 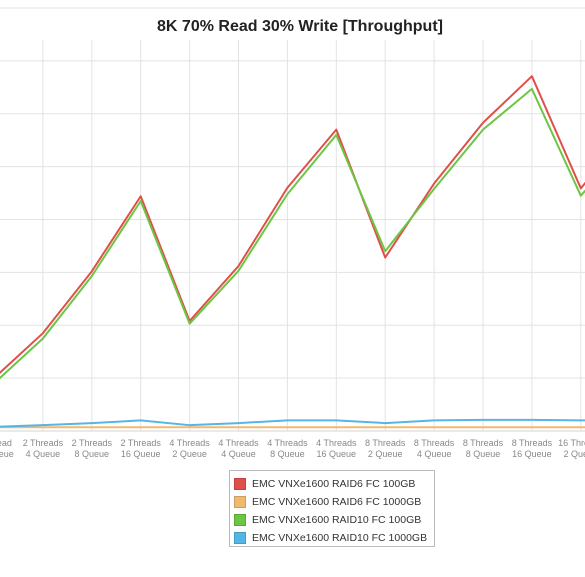 I want to click on x-tick-label: 8 Threads 4 Queue, so click(x=434, y=448).